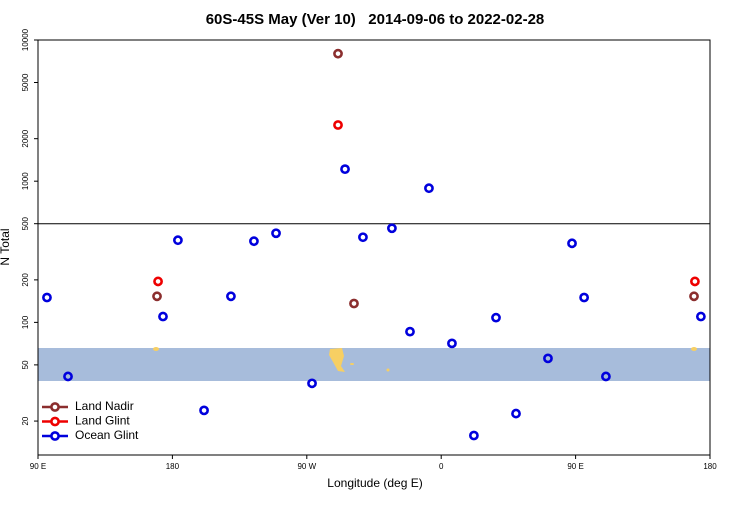  Describe the element at coordinates (25, 82) in the screenshot. I see `y-tick-label: 5000` at that location.